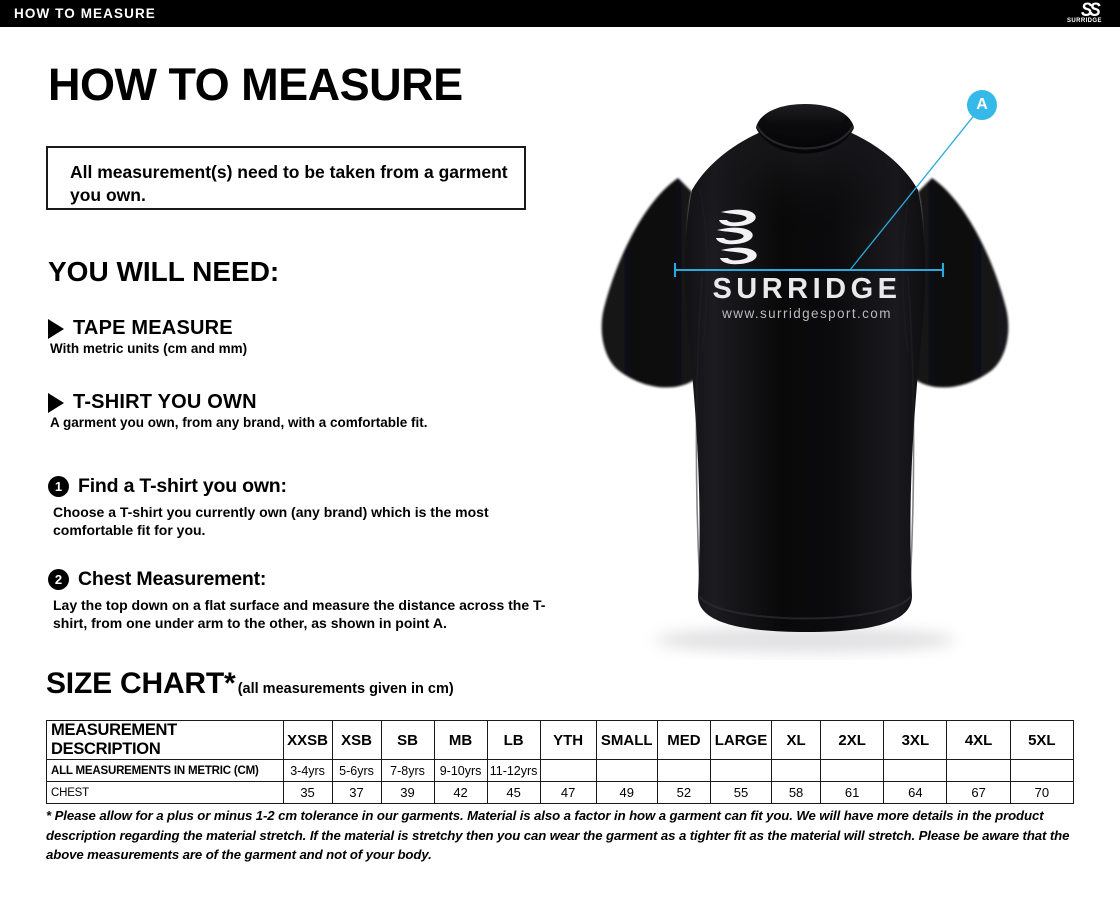 The height and width of the screenshot is (913, 1120). Describe the element at coordinates (809, 270) in the screenshot. I see `chest-measure-line` at that location.